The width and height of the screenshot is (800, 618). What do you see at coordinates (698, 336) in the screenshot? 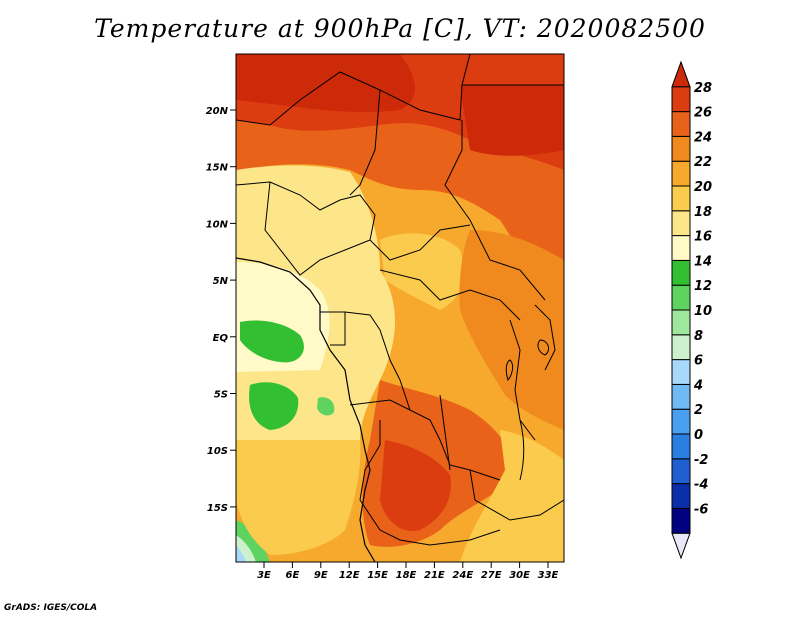
I see `colorbar-label: 8` at bounding box center [698, 336].